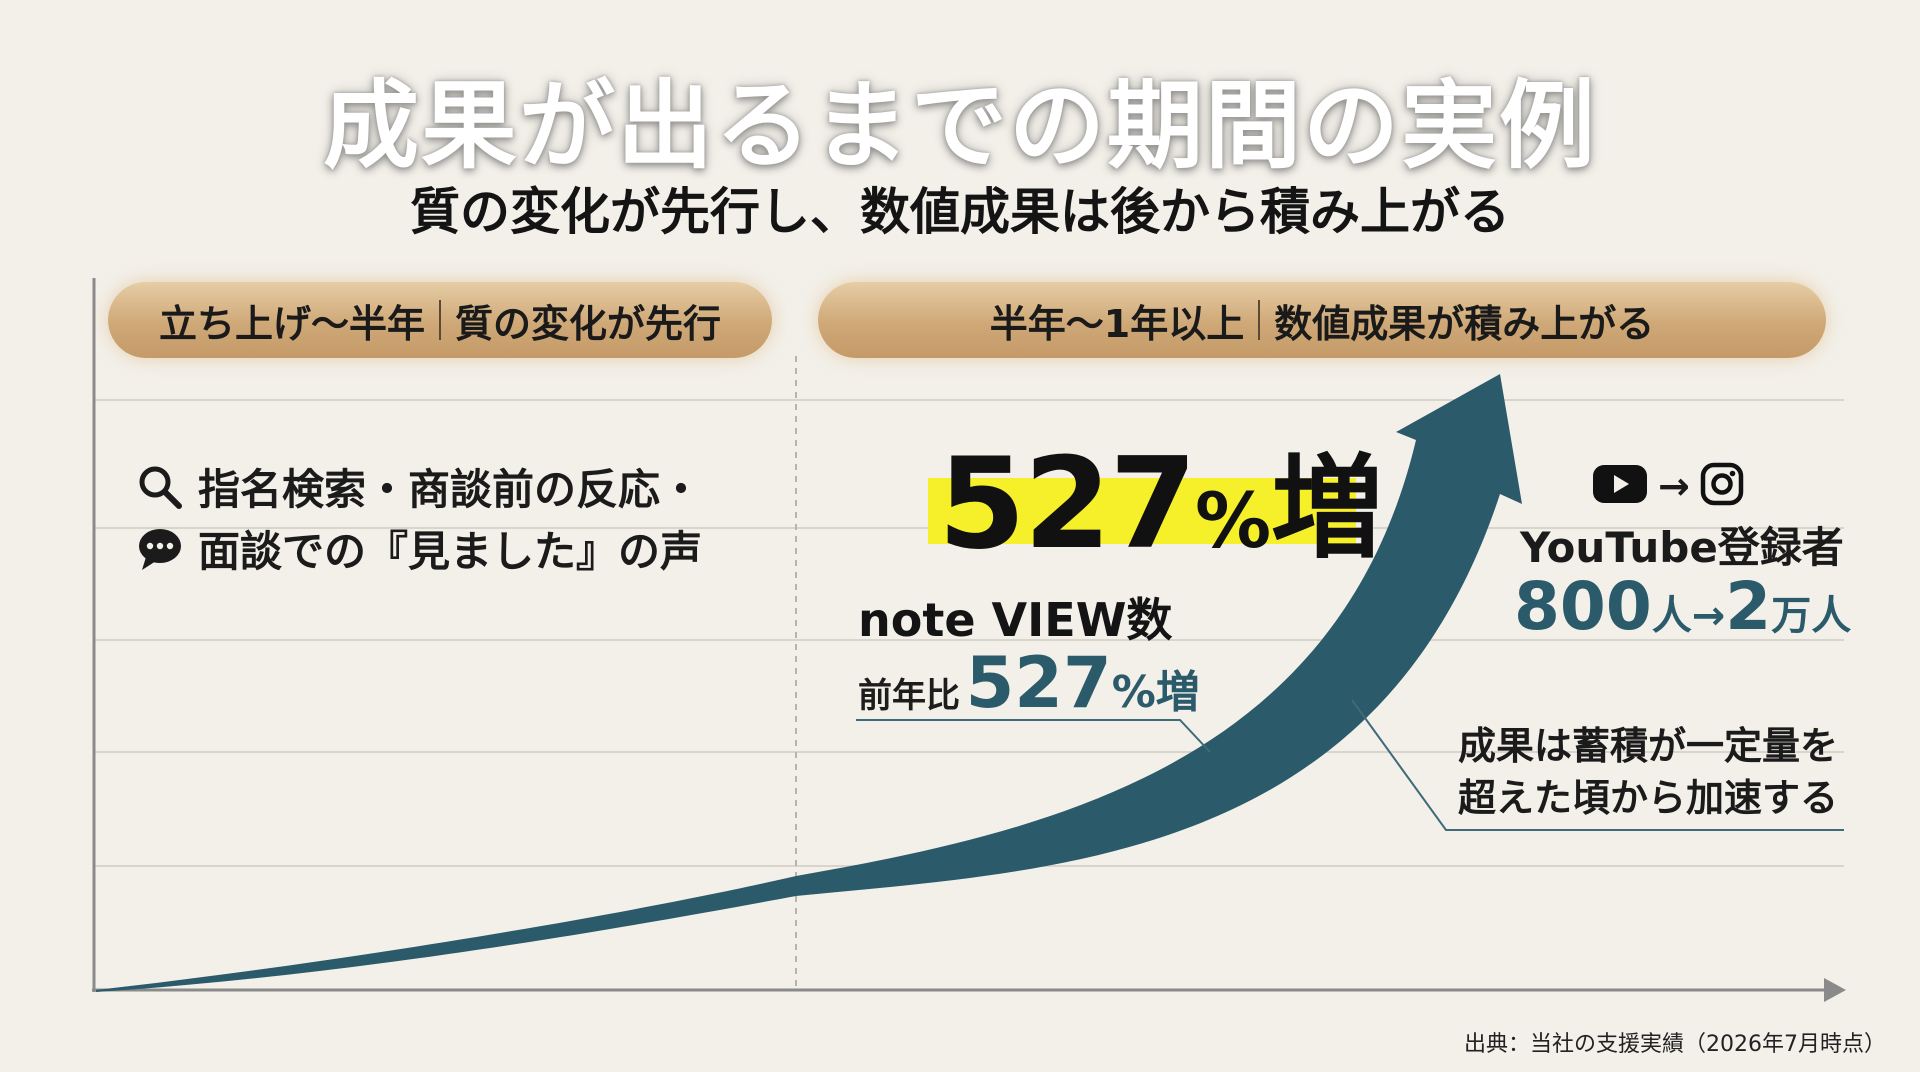  What do you see at coordinates (1015, 620) in the screenshot?
I see `note-view-label: note VIEW数` at bounding box center [1015, 620].